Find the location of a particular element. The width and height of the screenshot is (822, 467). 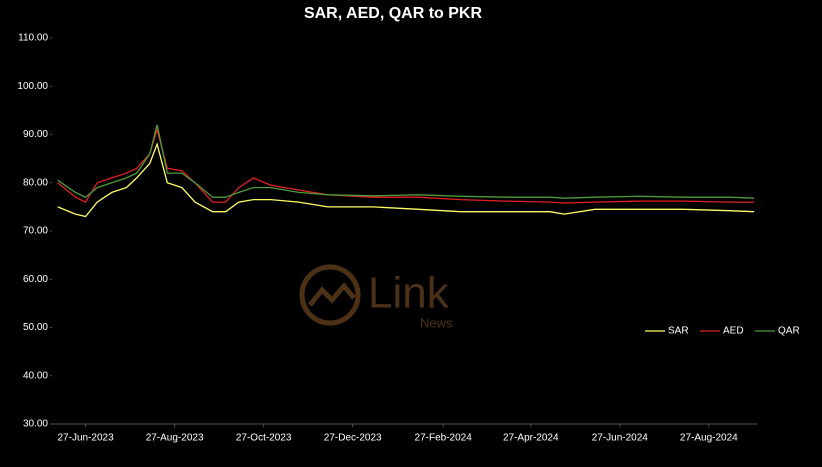

y-tick-label: 80.00 is located at coordinates (35, 182).